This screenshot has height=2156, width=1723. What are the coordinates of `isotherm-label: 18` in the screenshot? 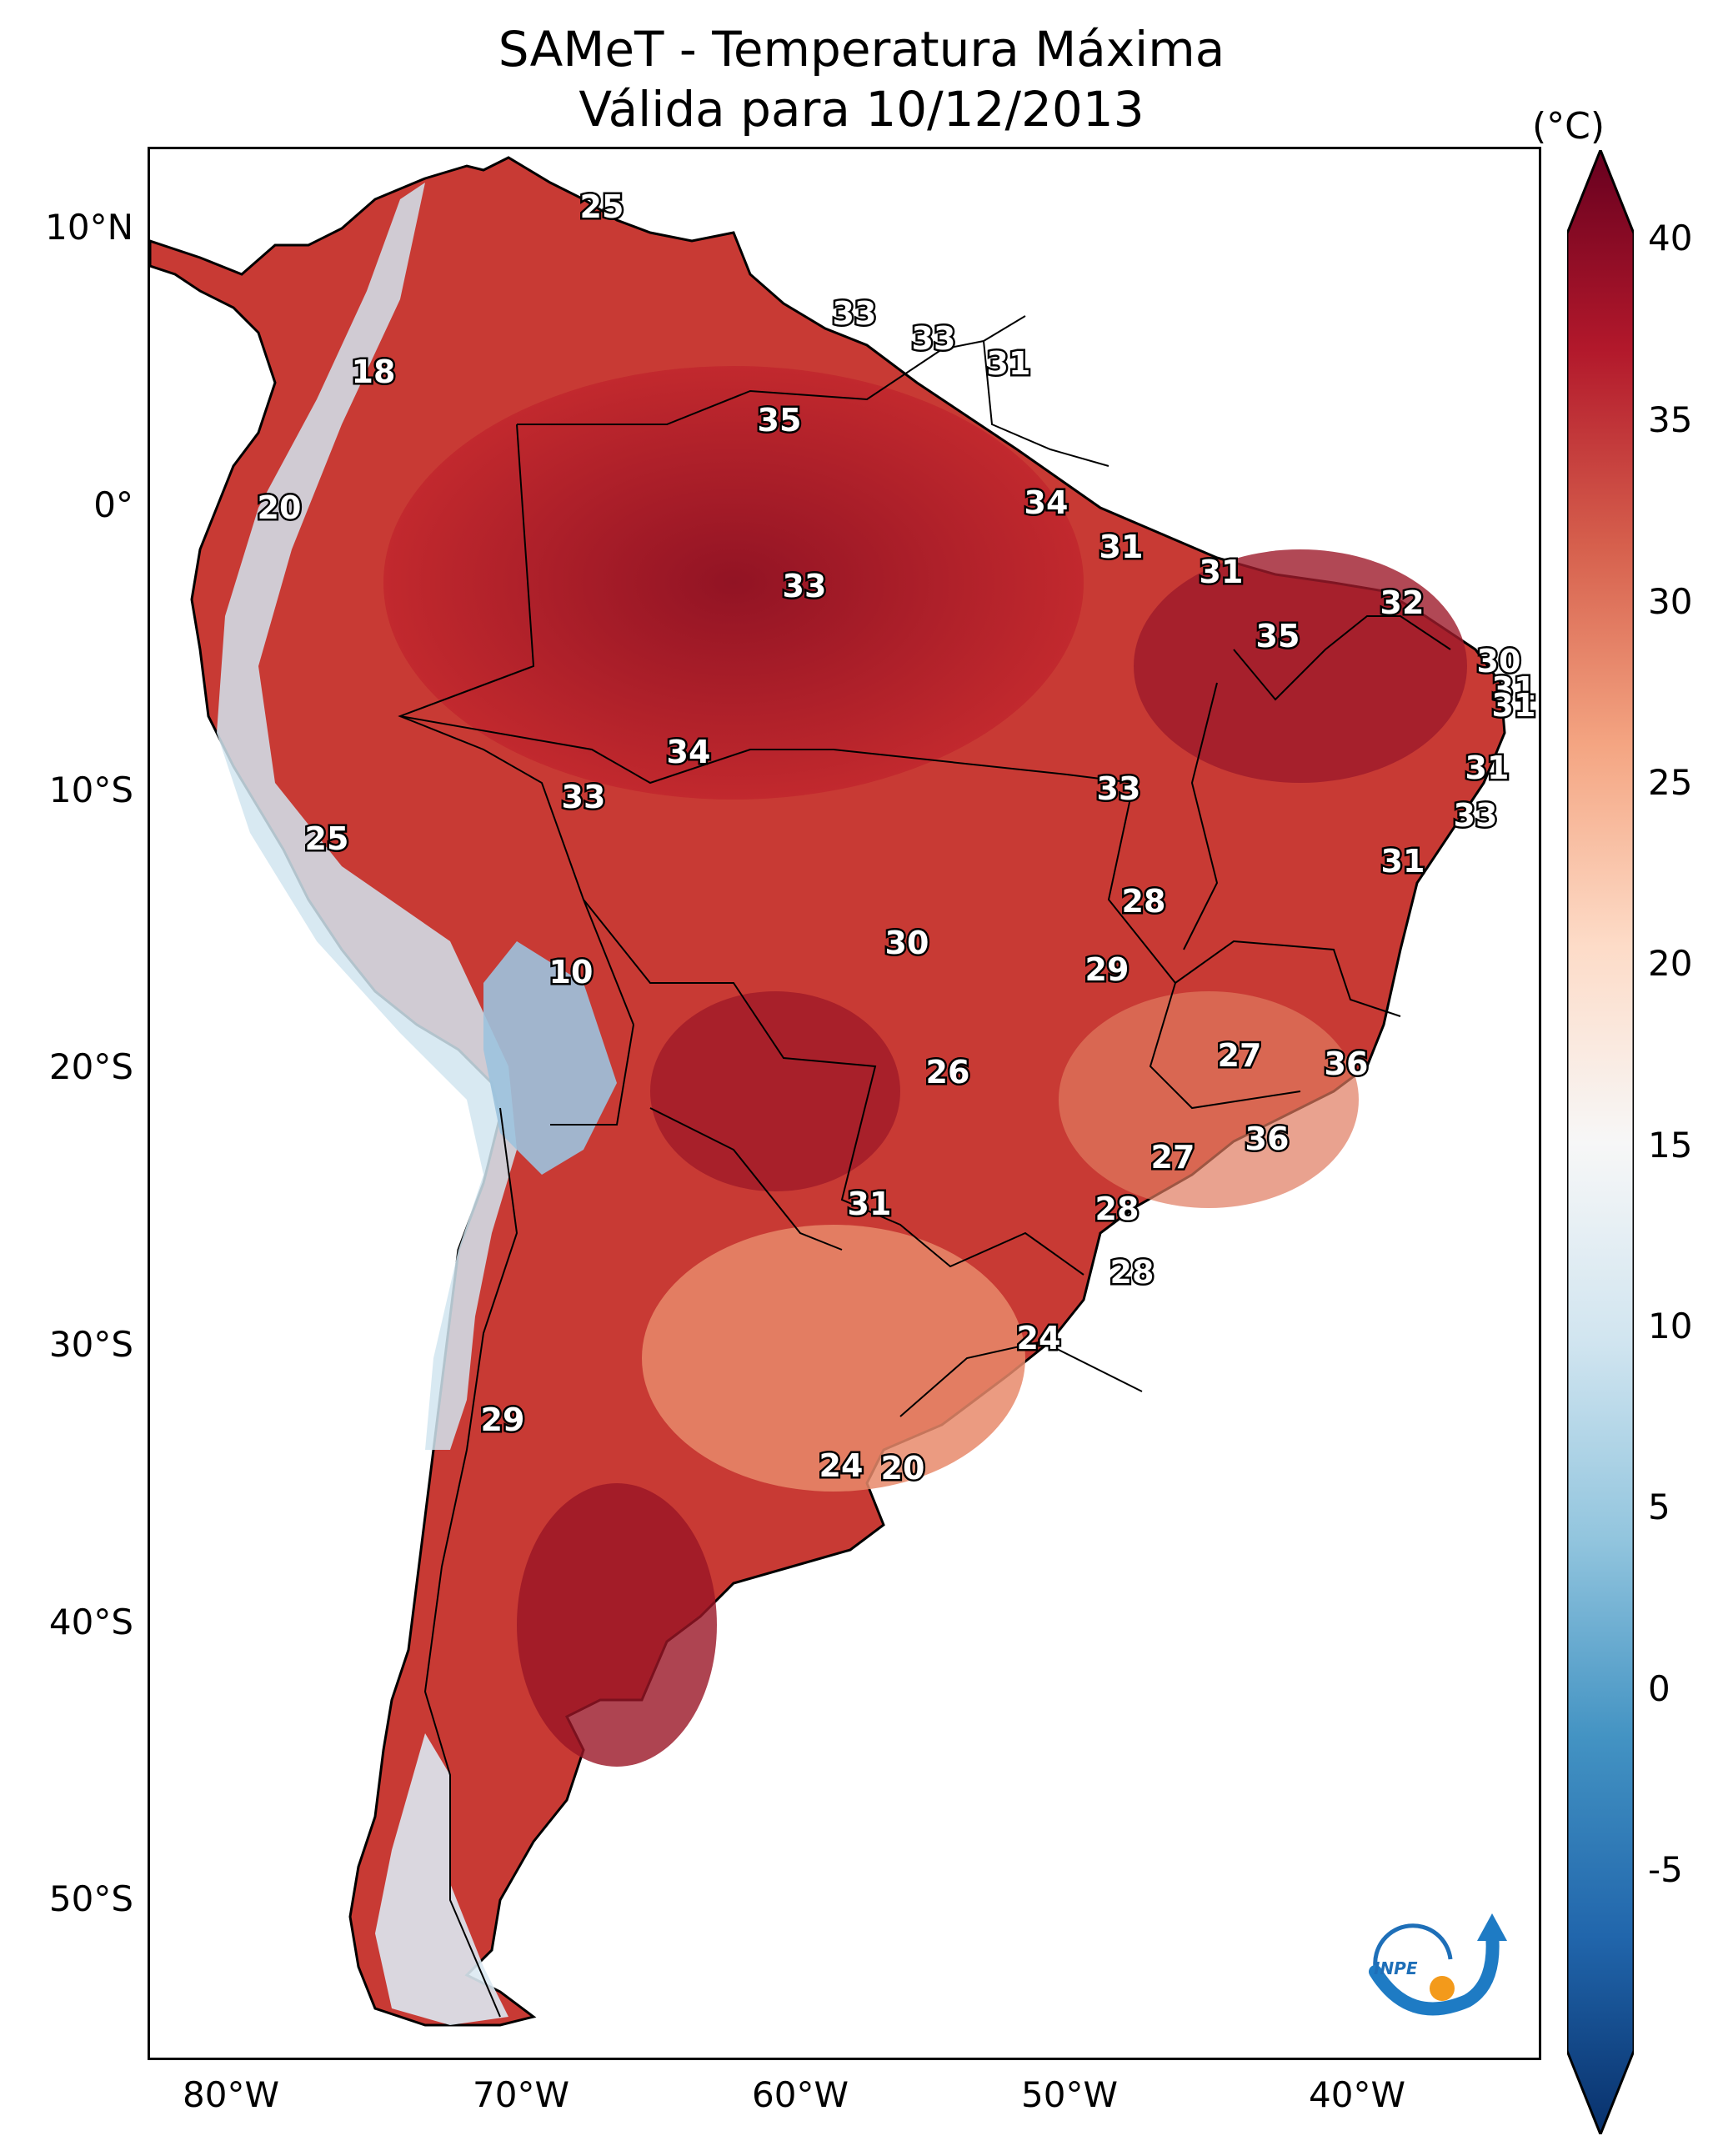 It's located at (374, 371).